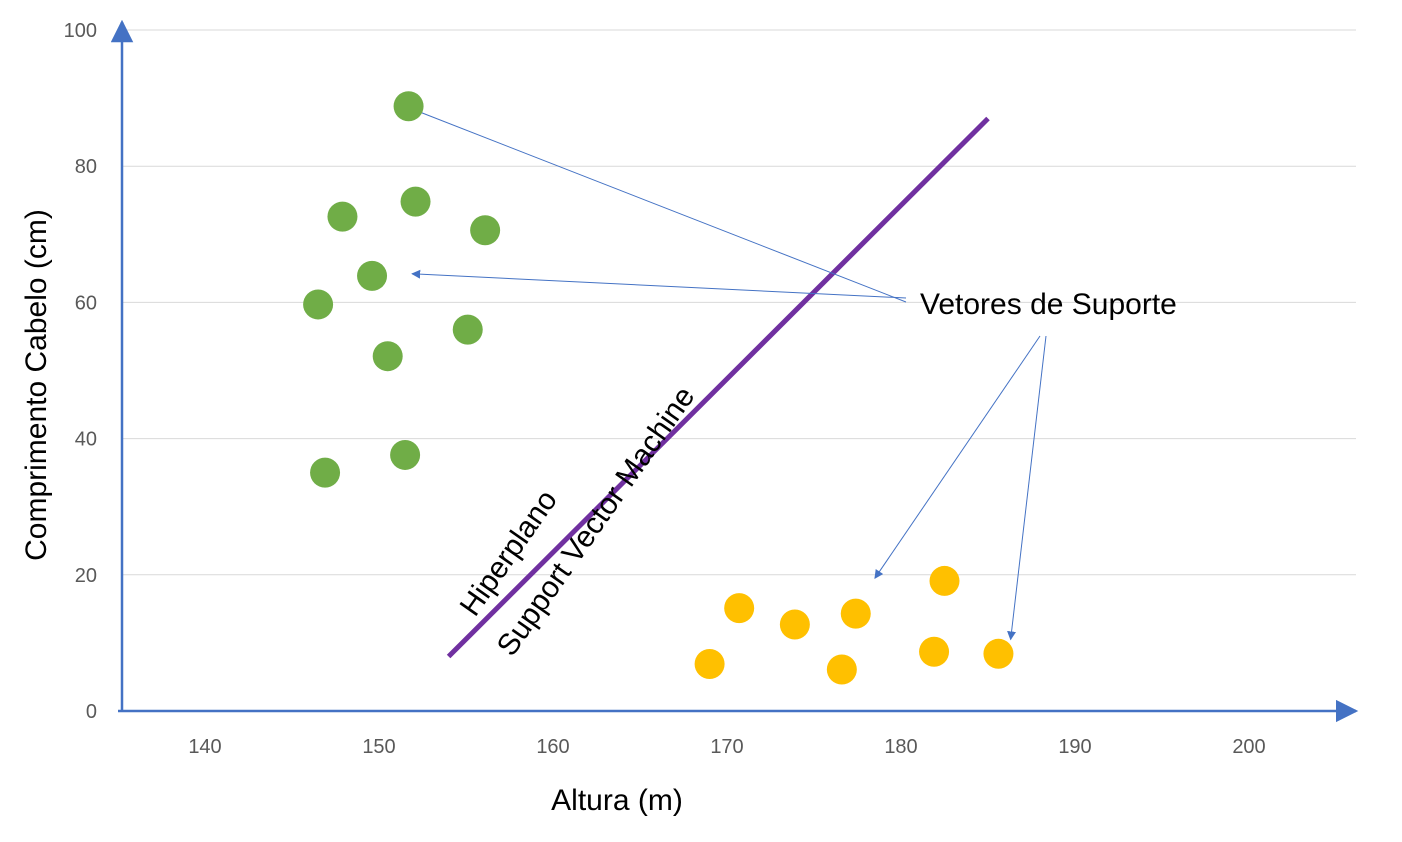  What do you see at coordinates (1027, 488) in the screenshot?
I see `arrow-to-yellow-right` at bounding box center [1027, 488].